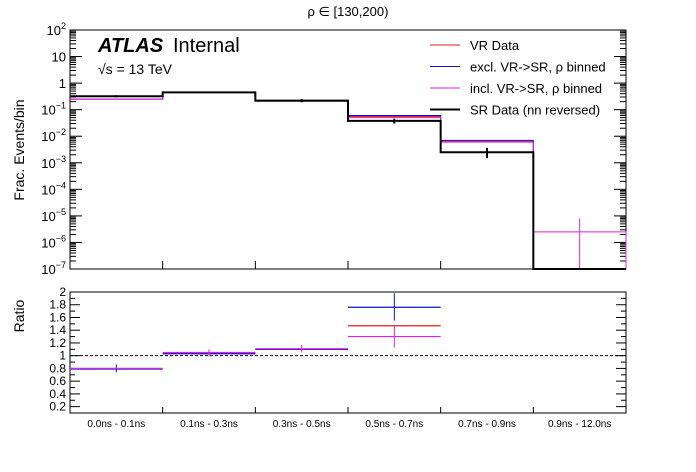 This screenshot has width=696, height=472. I want to click on ratio-tick-label: 0.2, so click(57, 407).